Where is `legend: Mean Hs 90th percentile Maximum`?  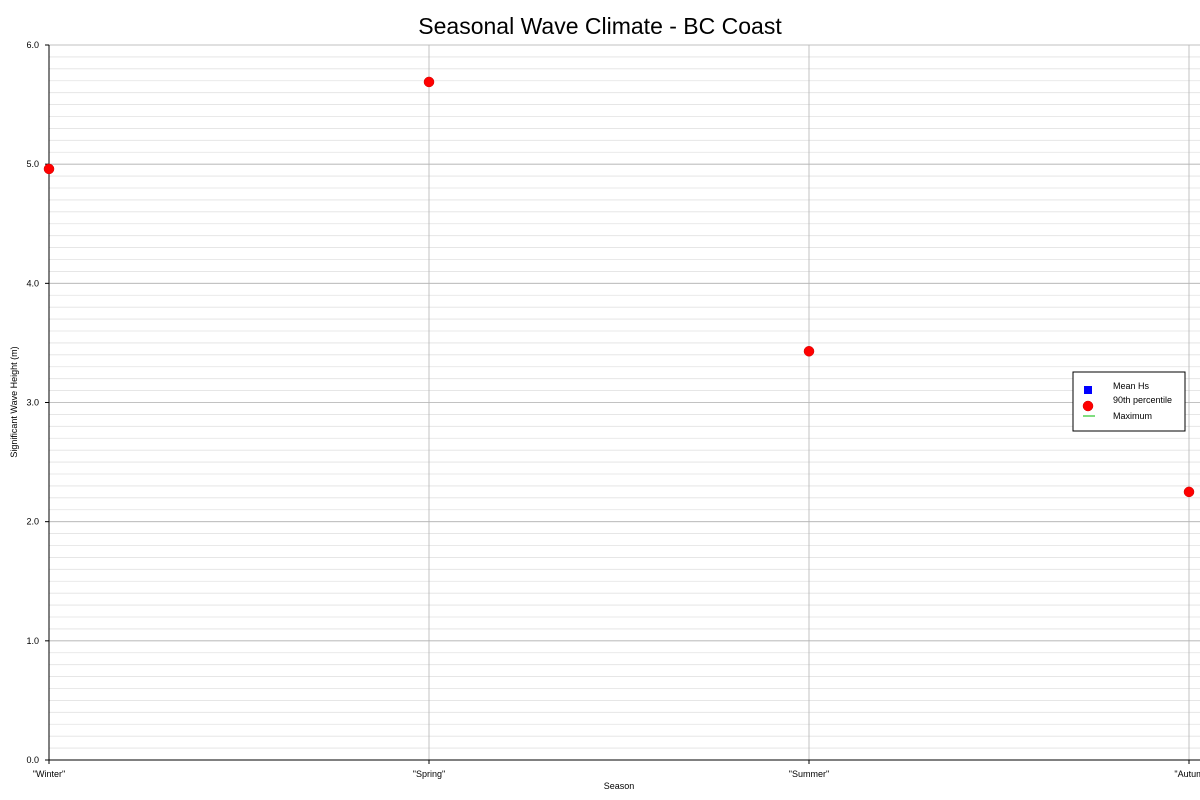
legend: Mean Hs 90th percentile Maximum is located at coordinates (1129, 401).